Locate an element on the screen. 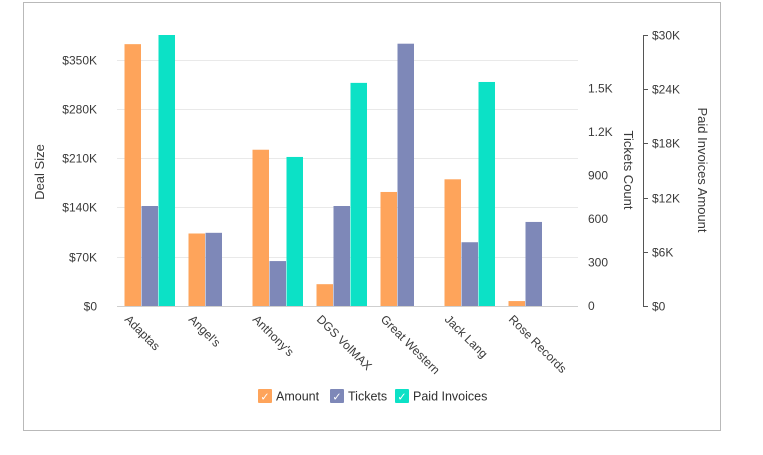 This screenshot has height=455, width=763. right-axis-1-tick-label: 1.5K is located at coordinates (600, 89).